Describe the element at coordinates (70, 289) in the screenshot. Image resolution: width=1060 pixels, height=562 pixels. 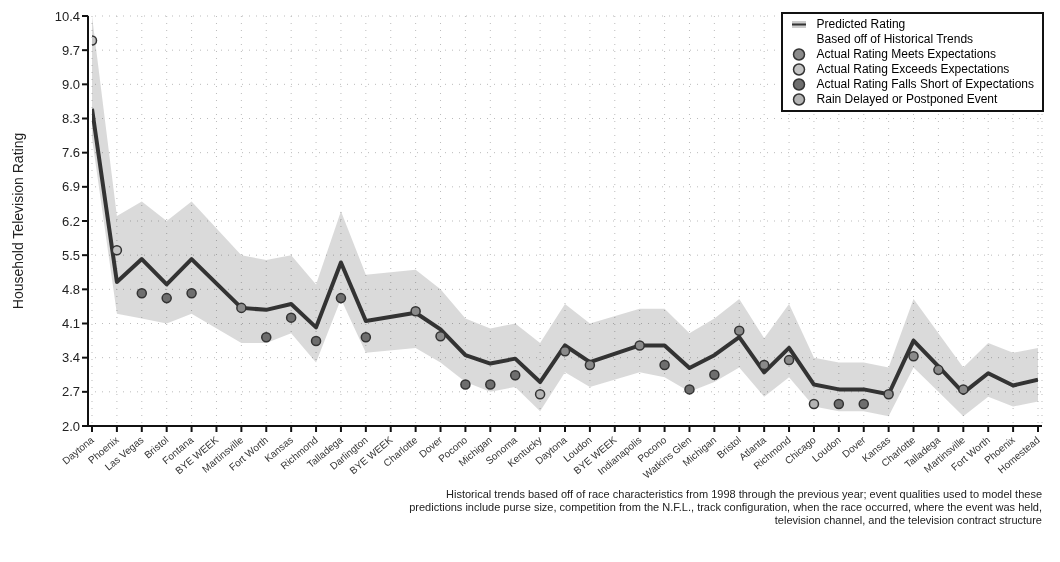
I see `y-tick-label: 4.8` at that location.